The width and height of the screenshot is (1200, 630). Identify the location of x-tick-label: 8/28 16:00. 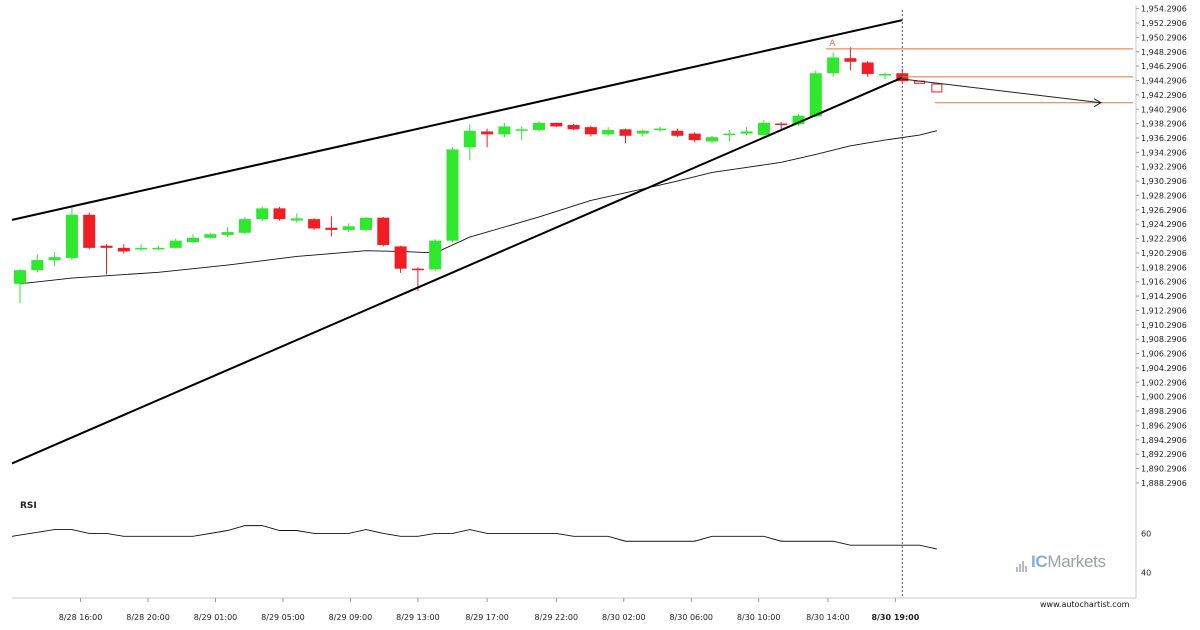
(81, 617).